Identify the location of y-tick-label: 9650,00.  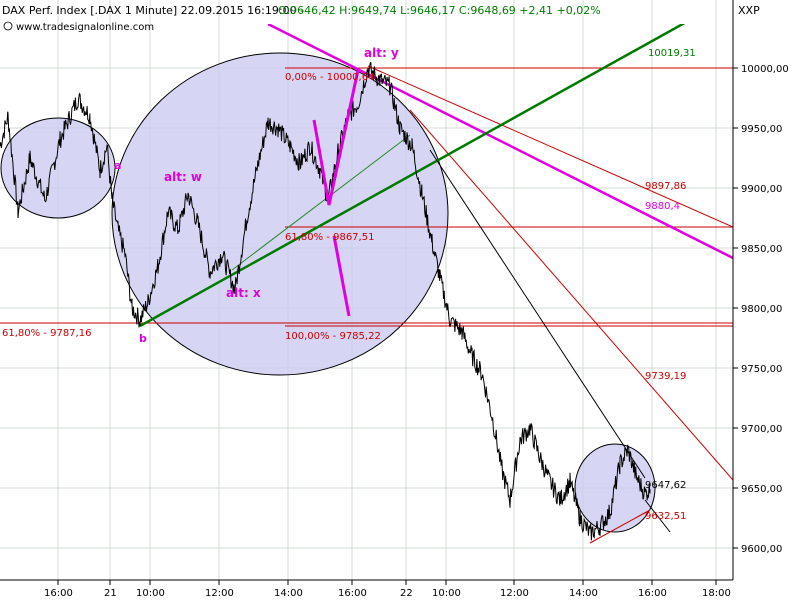
(761, 489).